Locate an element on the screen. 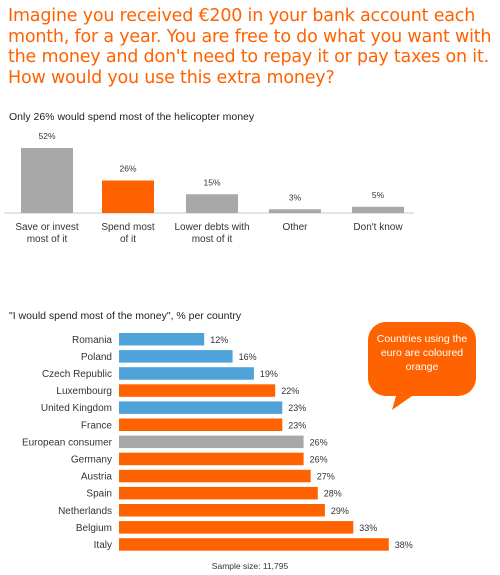  chart1-category-label: Spend most is located at coordinates (128, 227).